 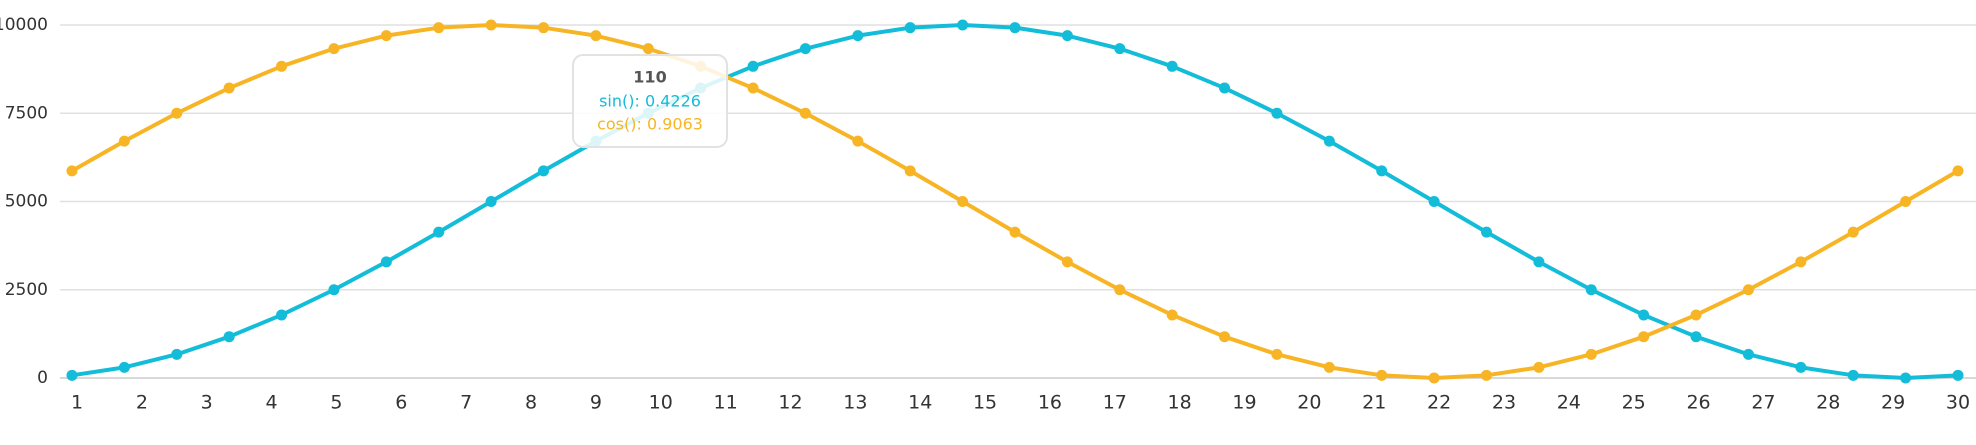 I want to click on tooltip-box, so click(x=650, y=101).